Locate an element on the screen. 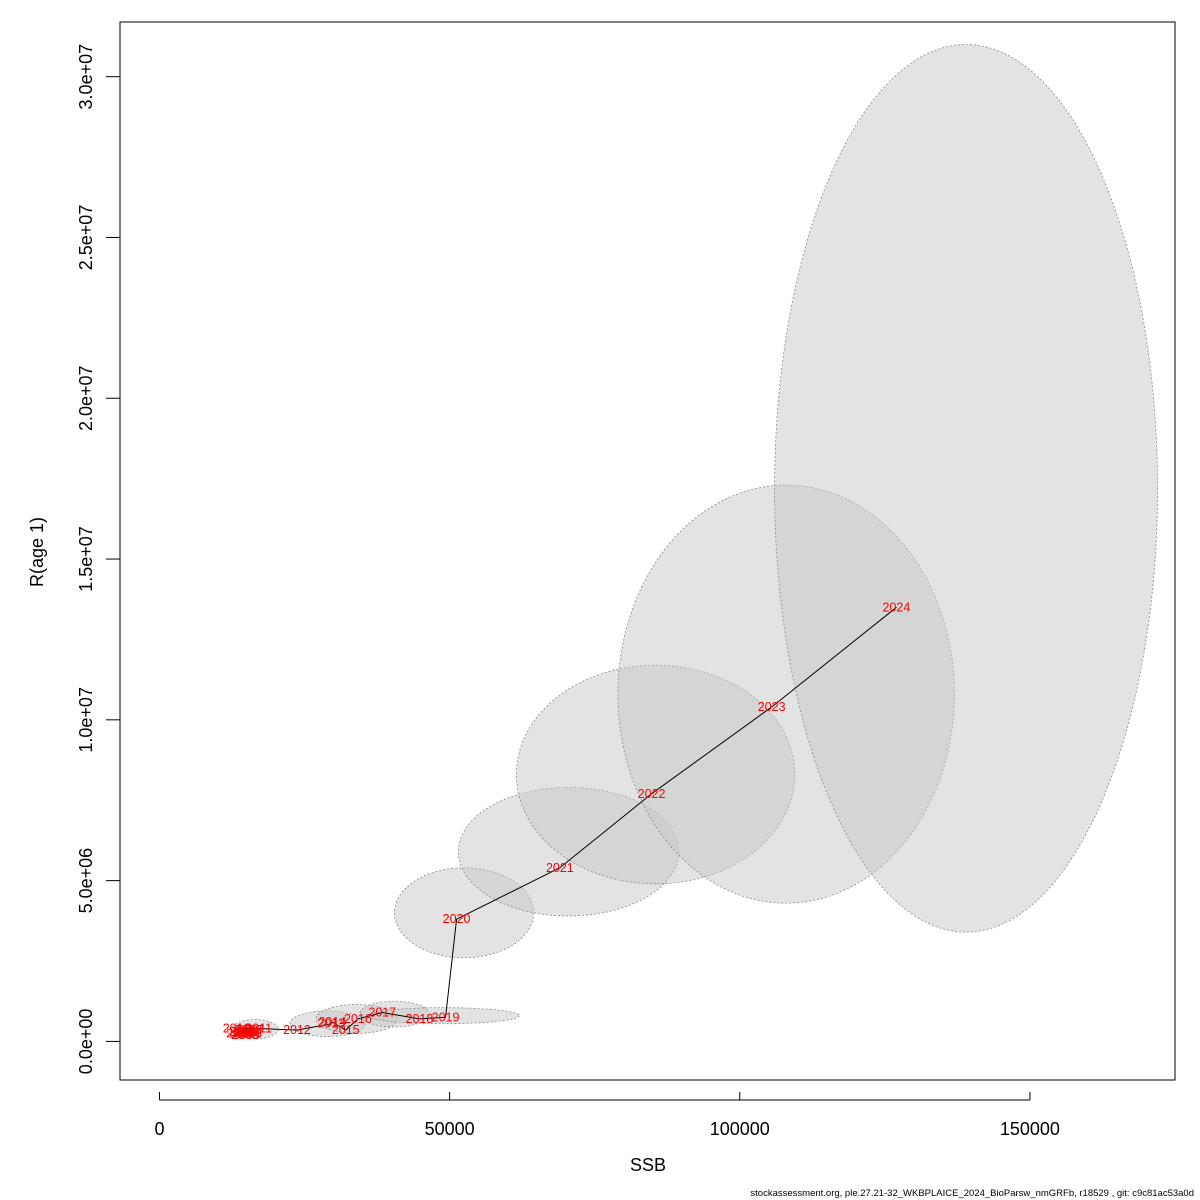 Image resolution: width=1200 pixels, height=1200 pixels. year-label-2014: 2014 is located at coordinates (332, 1022).